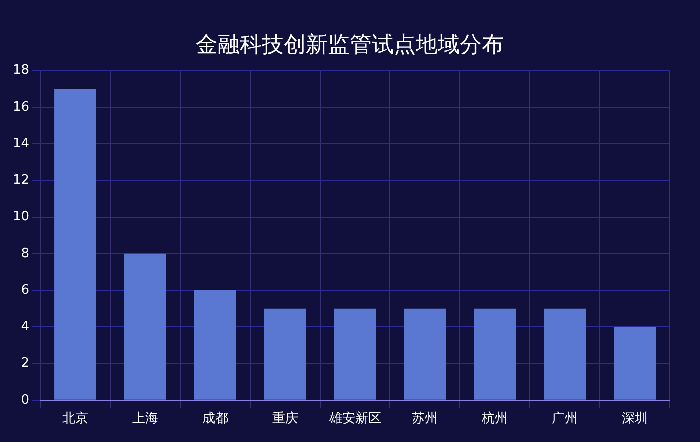 This screenshot has width=700, height=442. What do you see at coordinates (21, 217) in the screenshot?
I see `y-tick-label: 10` at bounding box center [21, 217].